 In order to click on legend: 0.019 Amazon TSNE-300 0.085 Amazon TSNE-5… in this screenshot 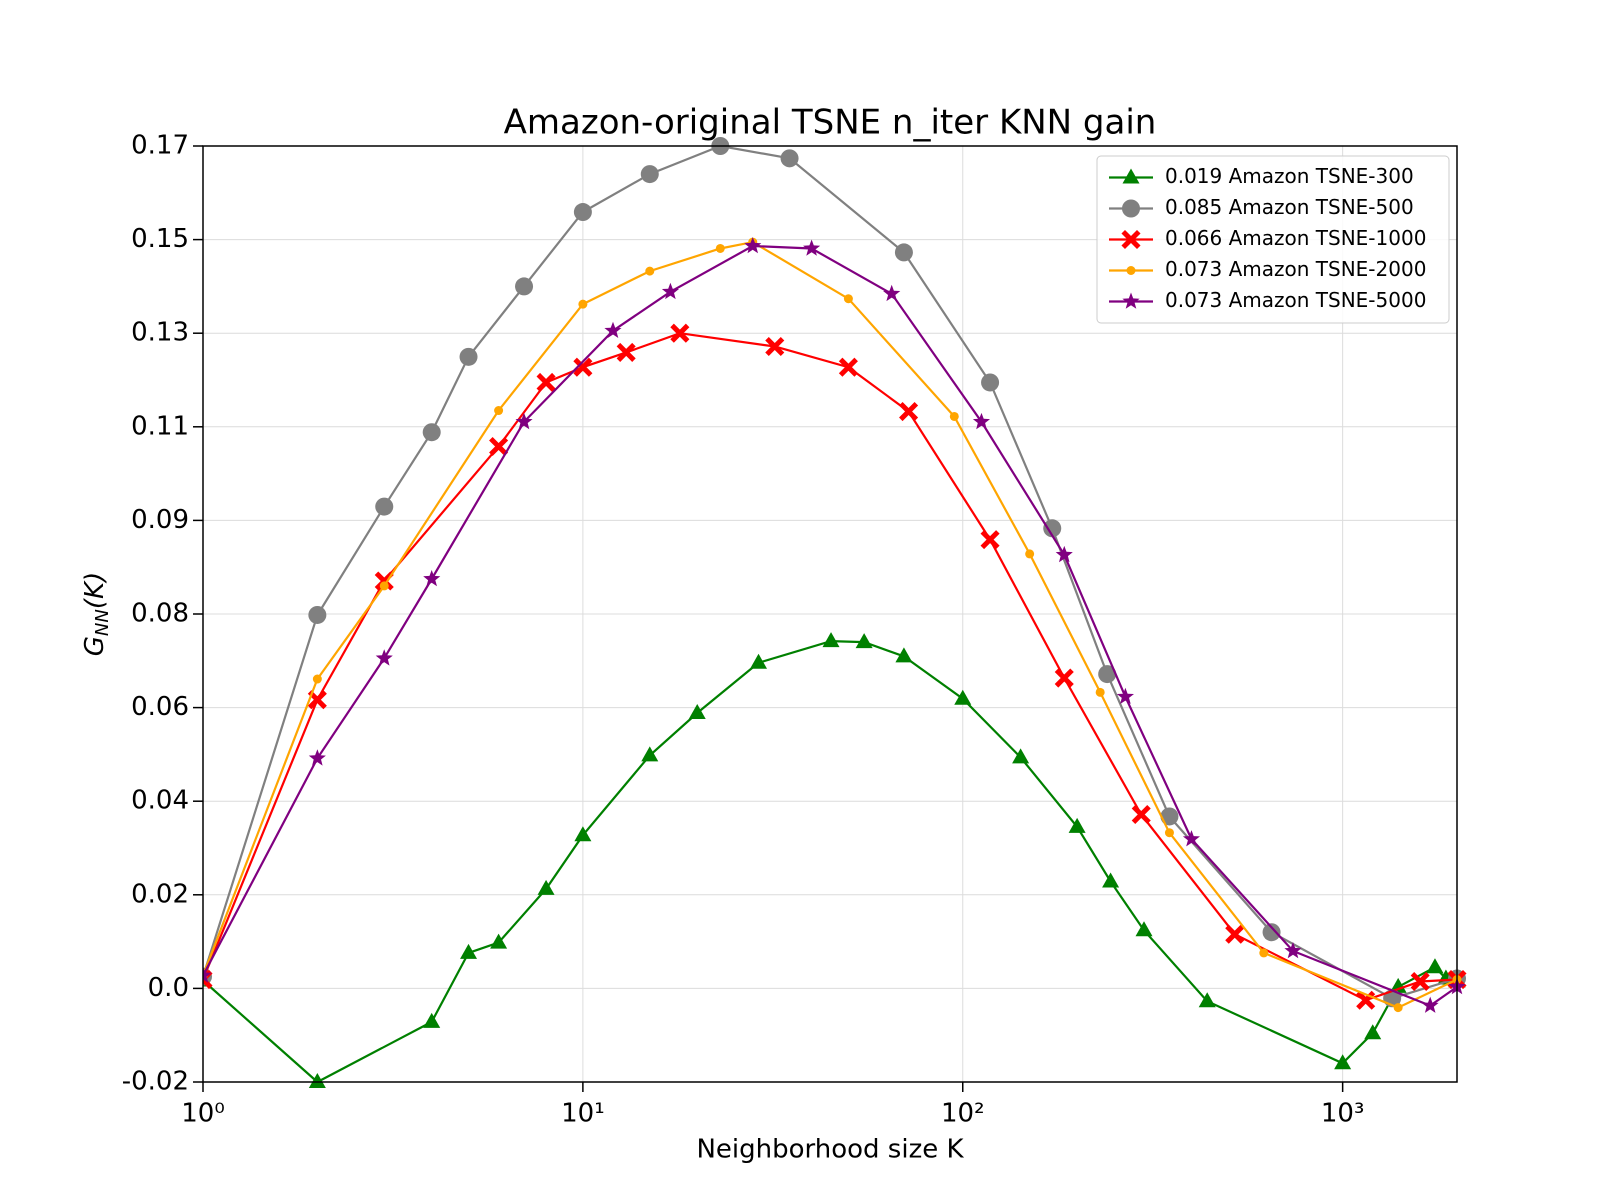, I will do `click(1273, 239)`.